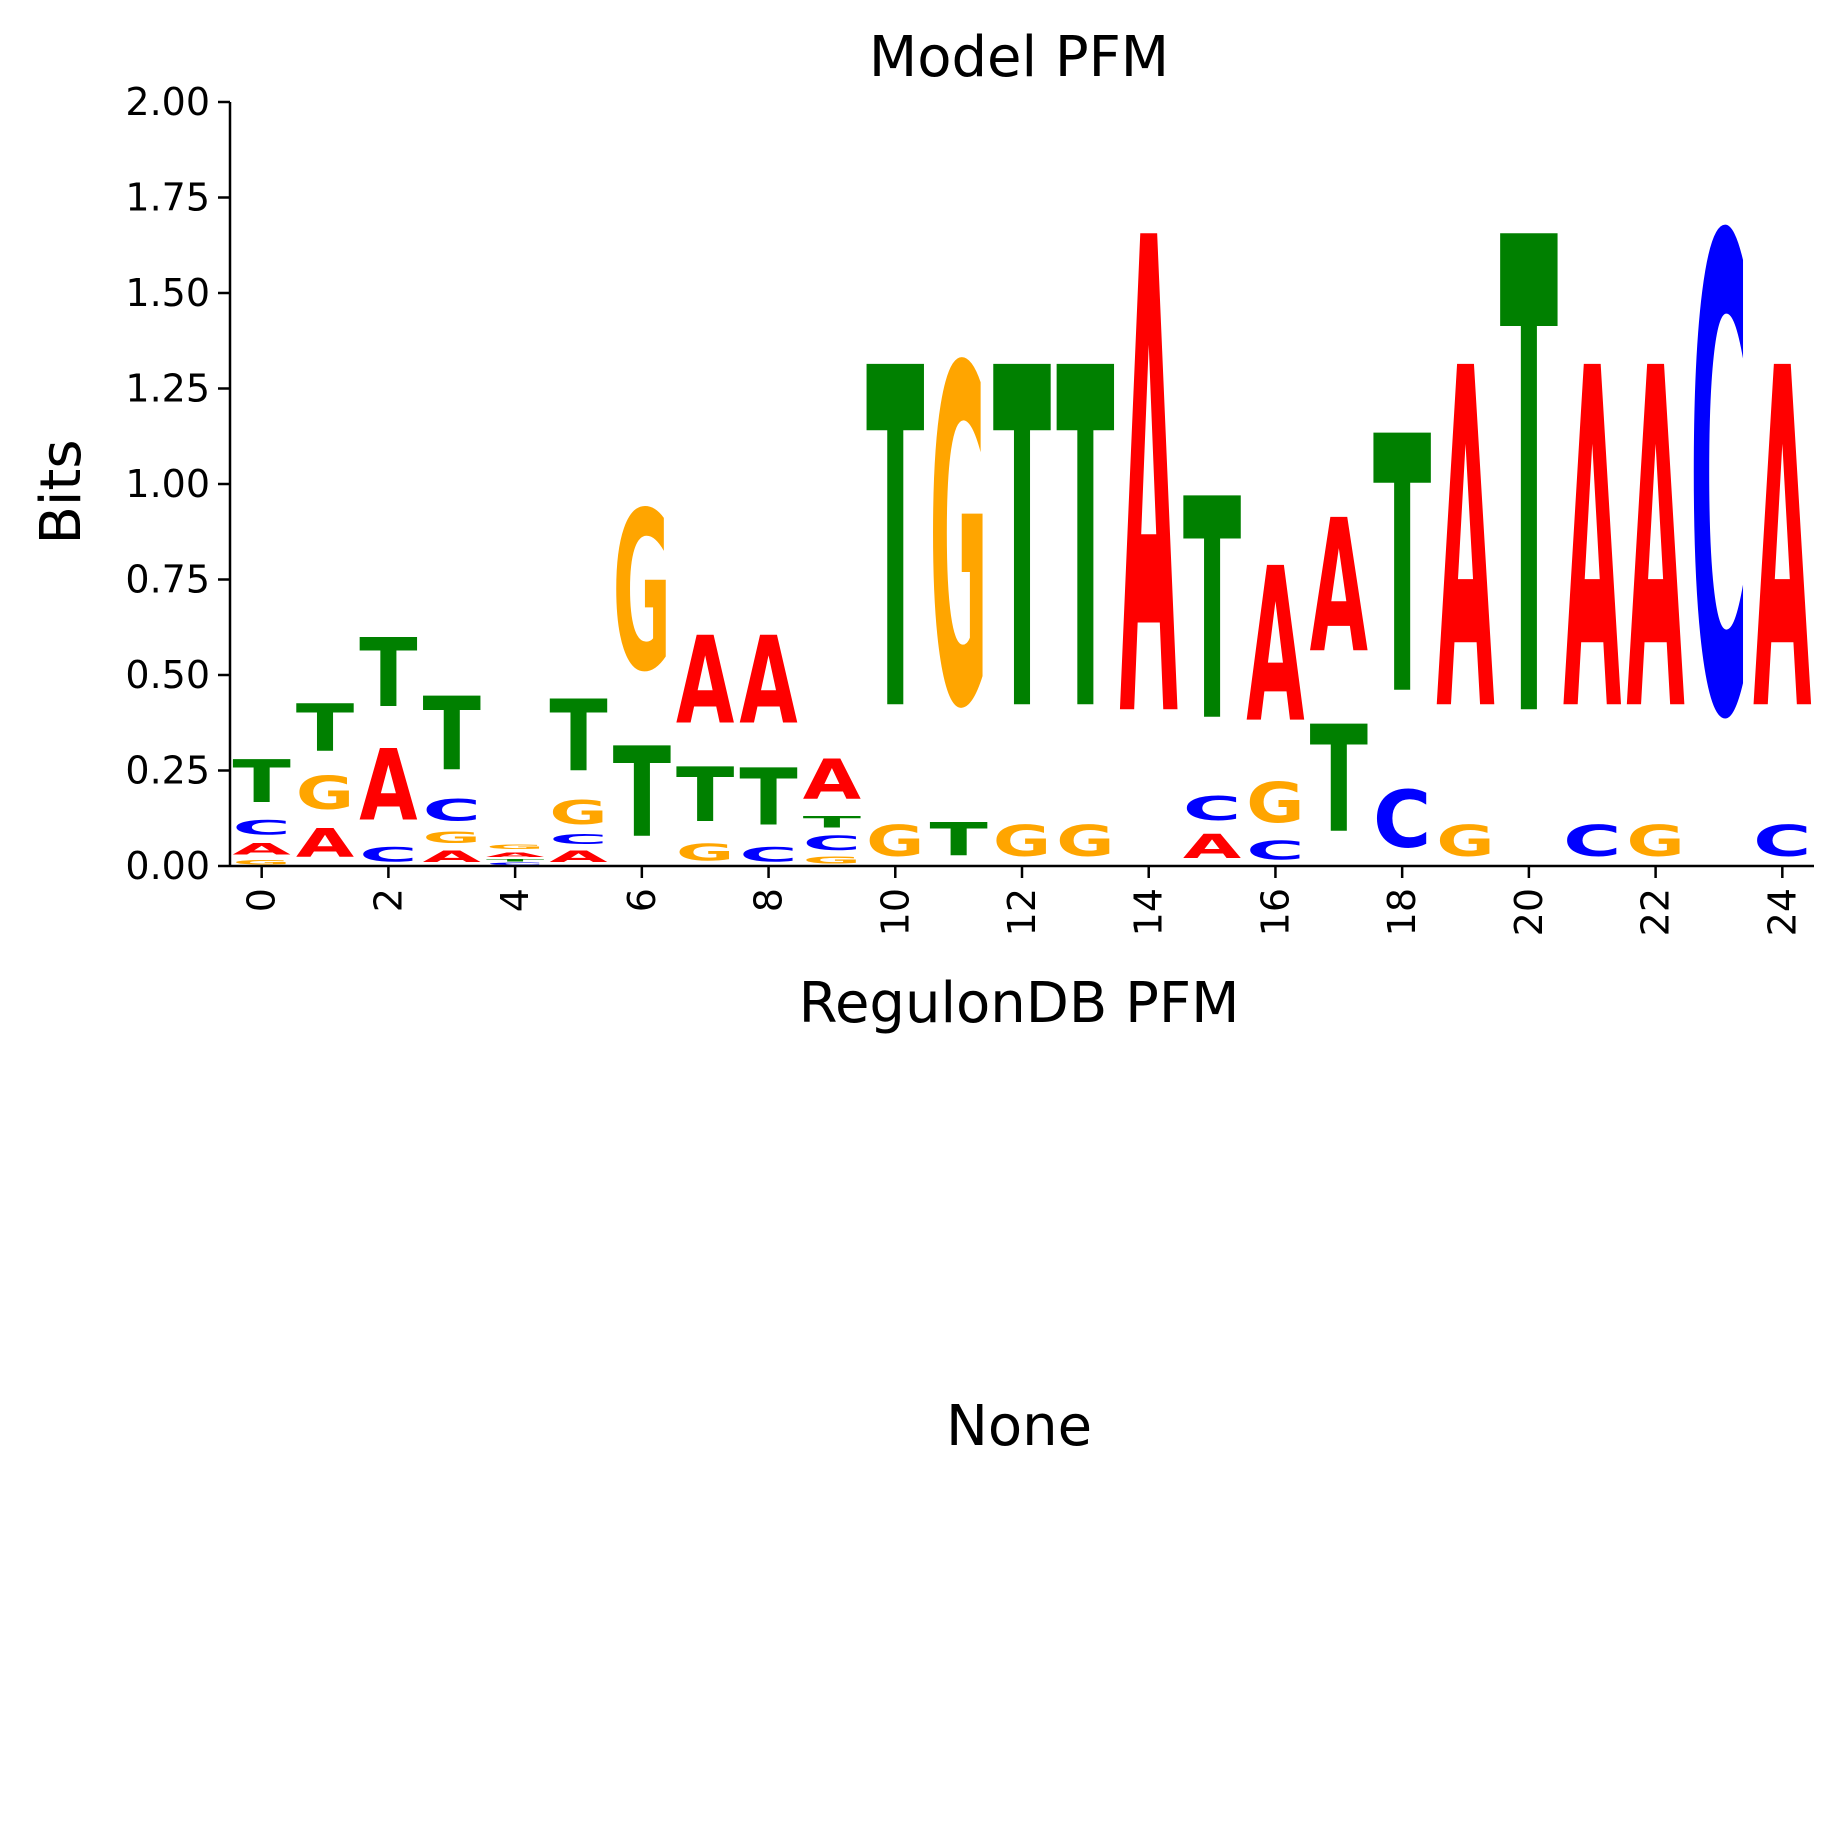  I want to click on y-tick-label: 1.75, so click(167, 198).